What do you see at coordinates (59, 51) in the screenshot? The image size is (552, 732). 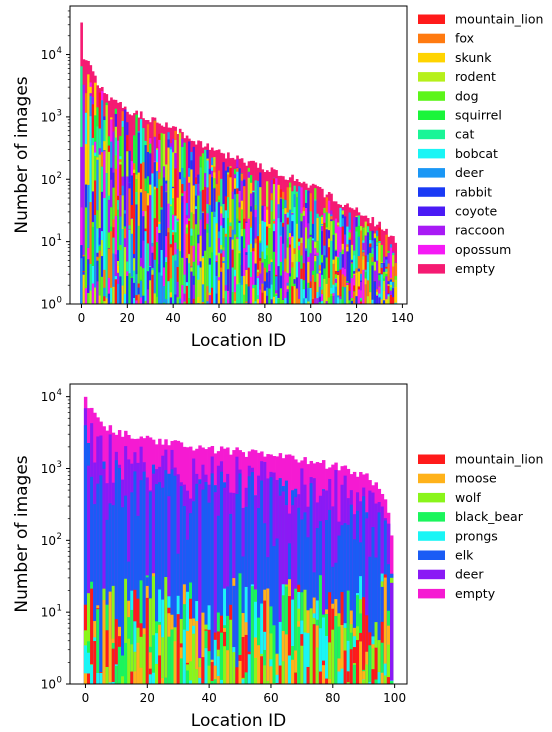 I see `y-tick-exponent: 4` at bounding box center [59, 51].